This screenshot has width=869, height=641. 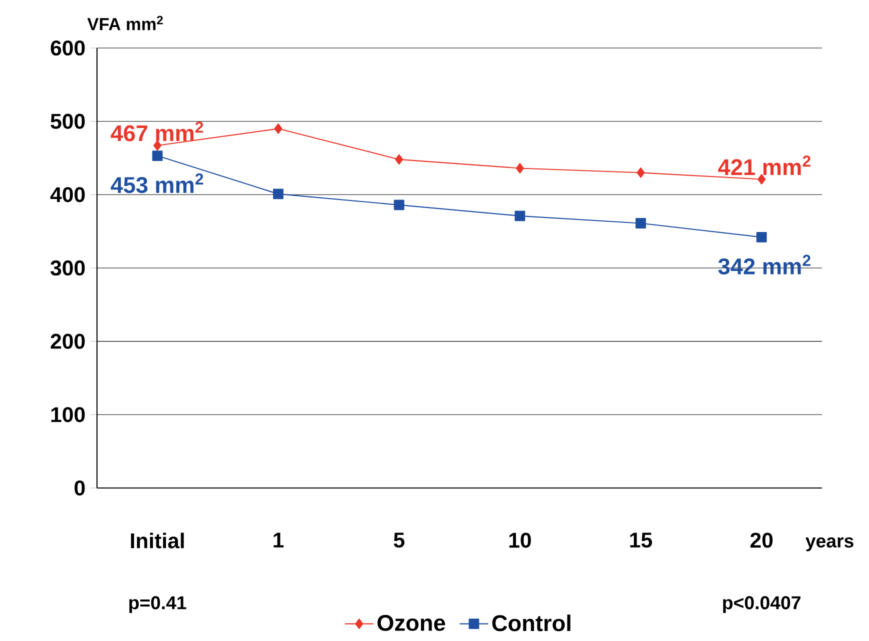 What do you see at coordinates (531, 623) in the screenshot?
I see `legend-label: Control` at bounding box center [531, 623].